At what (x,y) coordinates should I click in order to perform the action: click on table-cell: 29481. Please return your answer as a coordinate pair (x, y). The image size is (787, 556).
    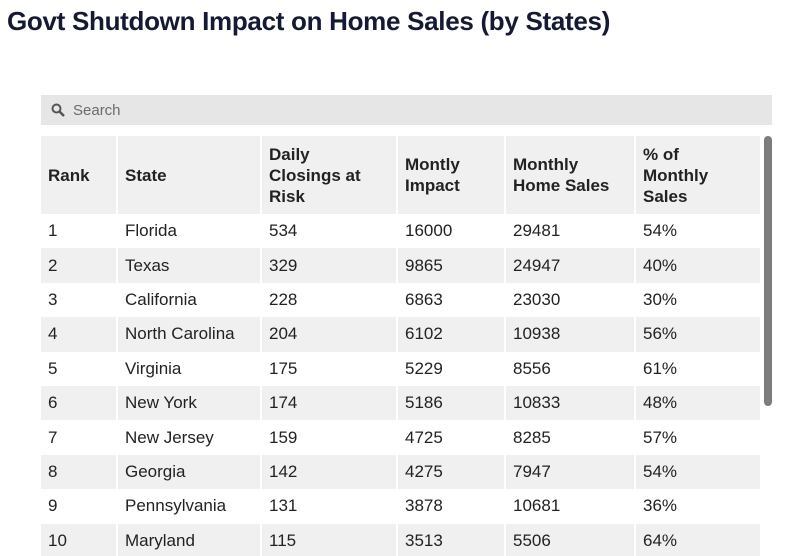
    Looking at the image, I should click on (569, 231).